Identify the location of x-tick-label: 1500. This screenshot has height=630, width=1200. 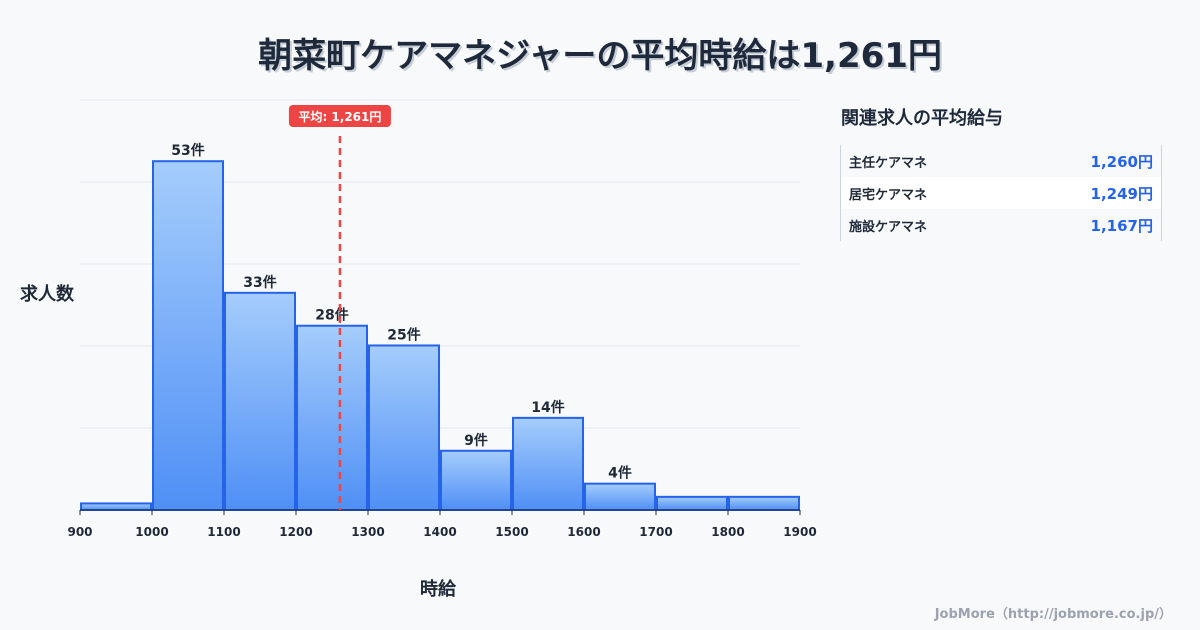
(511, 532).